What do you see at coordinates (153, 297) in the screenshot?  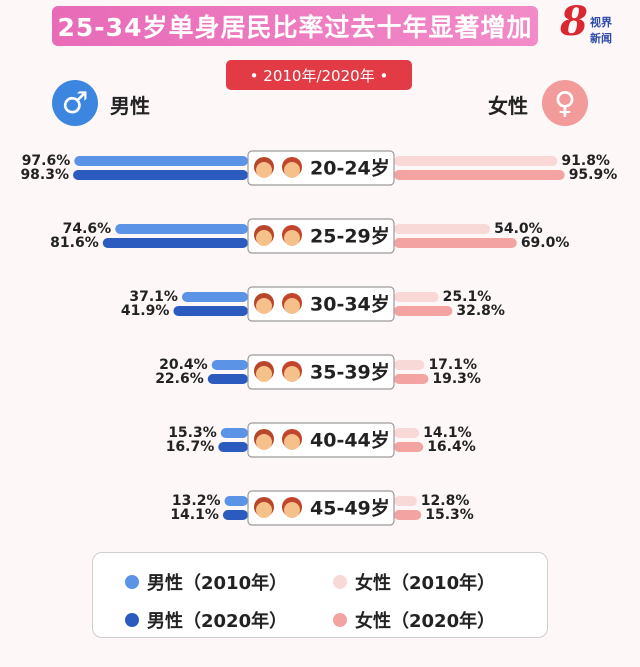 I see `label-male-2010-row-3: 37.1%` at bounding box center [153, 297].